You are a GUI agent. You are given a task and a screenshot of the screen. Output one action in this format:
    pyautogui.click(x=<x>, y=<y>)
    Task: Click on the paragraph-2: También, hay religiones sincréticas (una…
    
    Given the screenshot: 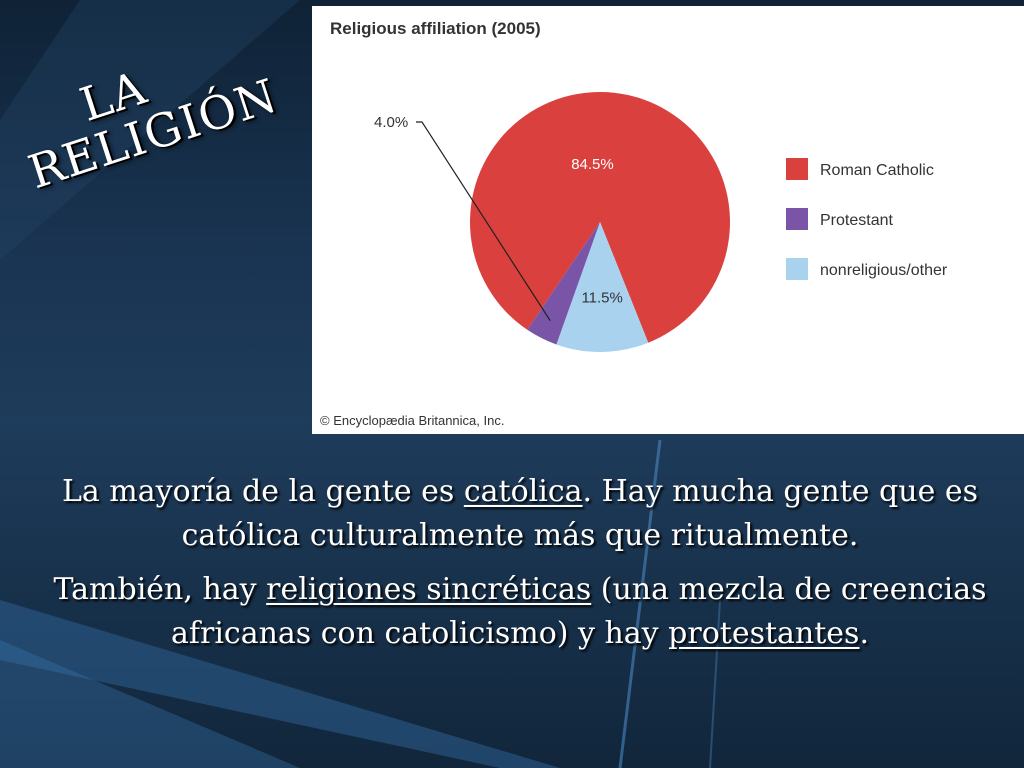 What is the action you would take?
    pyautogui.click(x=520, y=612)
    